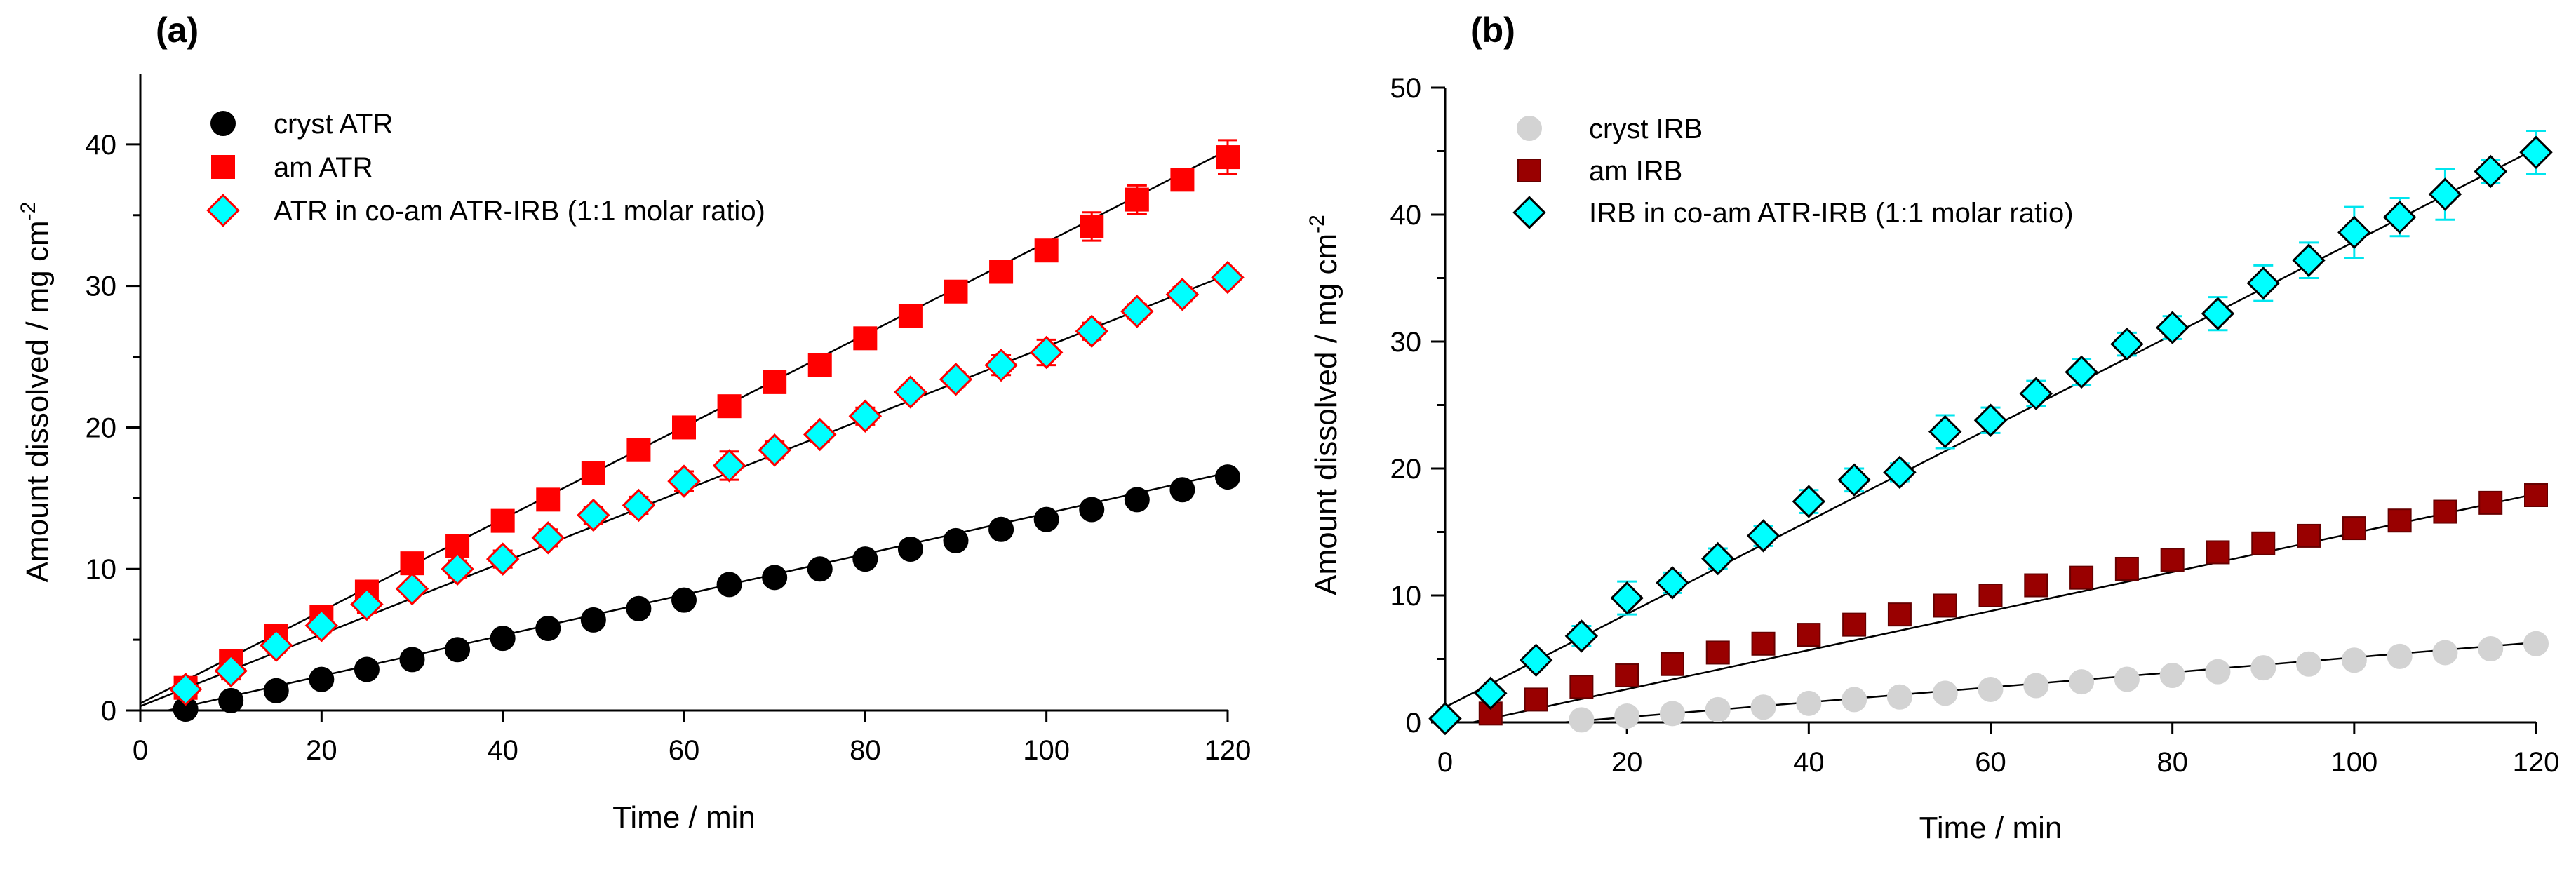 Image resolution: width=2576 pixels, height=876 pixels. I want to click on legend-label: IRB in co-am ATR-IRB (1:1 molar ratio), so click(1831, 213).